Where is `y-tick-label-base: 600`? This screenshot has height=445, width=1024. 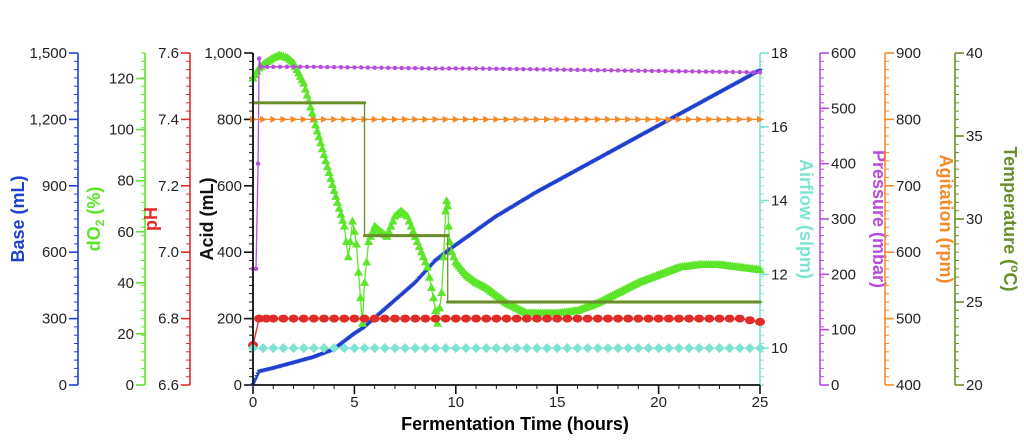 y-tick-label-base: 600 is located at coordinates (54, 252).